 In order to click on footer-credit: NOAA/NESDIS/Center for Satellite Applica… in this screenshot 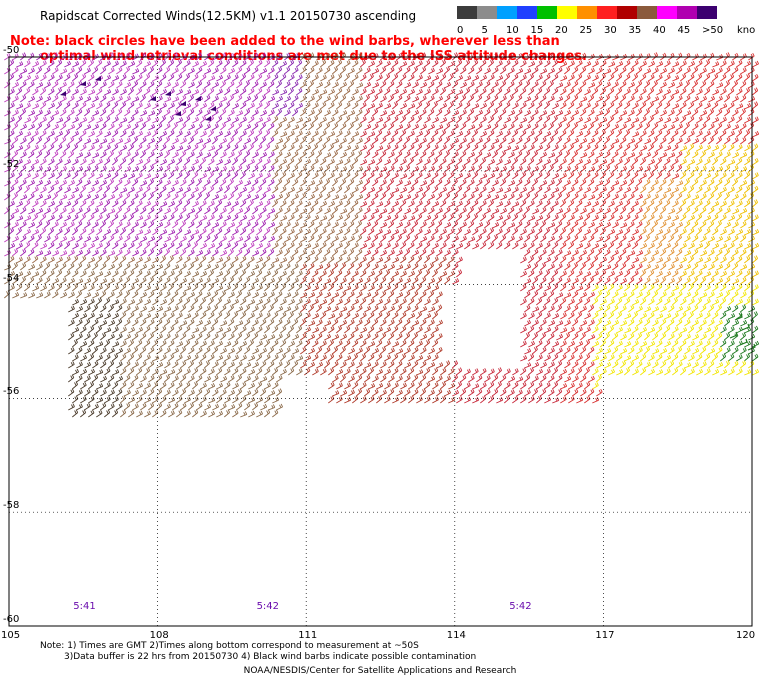, I will do `click(380, 671)`.